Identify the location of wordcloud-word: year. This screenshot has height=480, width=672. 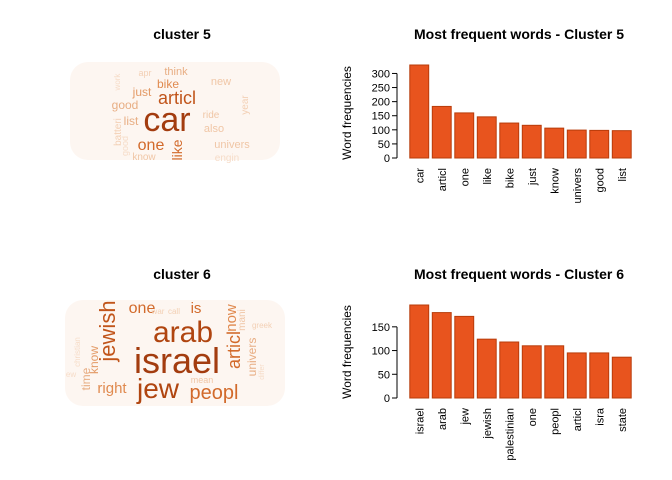
(245, 105).